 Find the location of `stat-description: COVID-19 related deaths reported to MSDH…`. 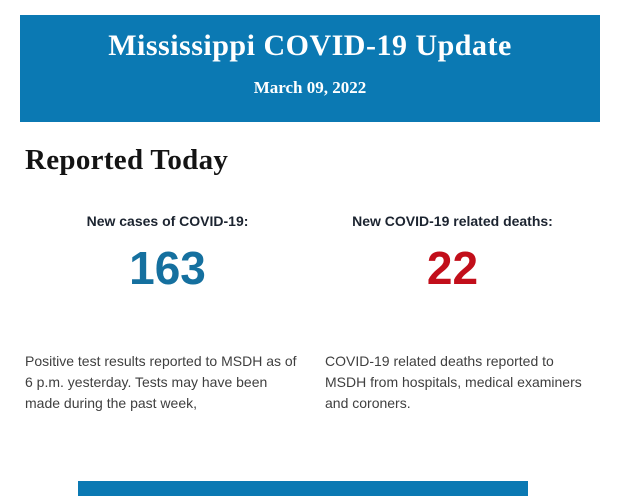

stat-description: COVID-19 related deaths reported to MSDH… is located at coordinates (453, 382).